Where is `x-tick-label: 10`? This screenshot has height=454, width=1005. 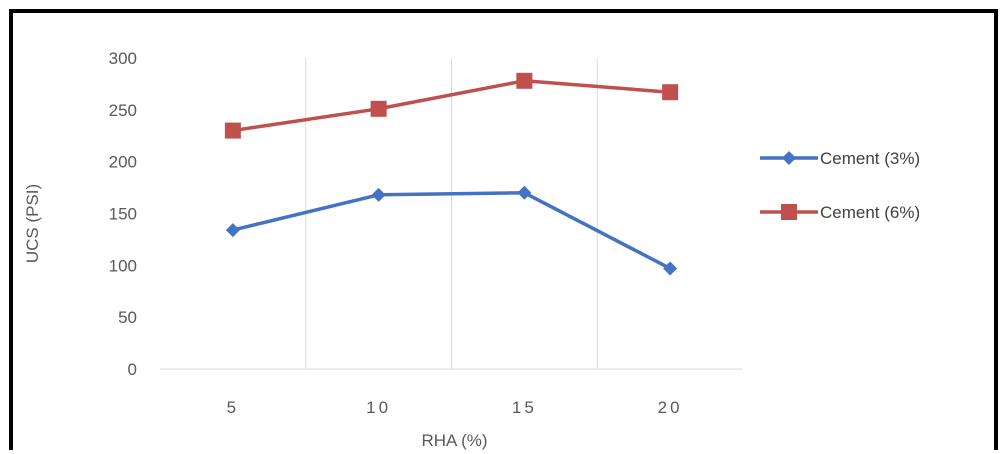 x-tick-label: 10 is located at coordinates (378, 407).